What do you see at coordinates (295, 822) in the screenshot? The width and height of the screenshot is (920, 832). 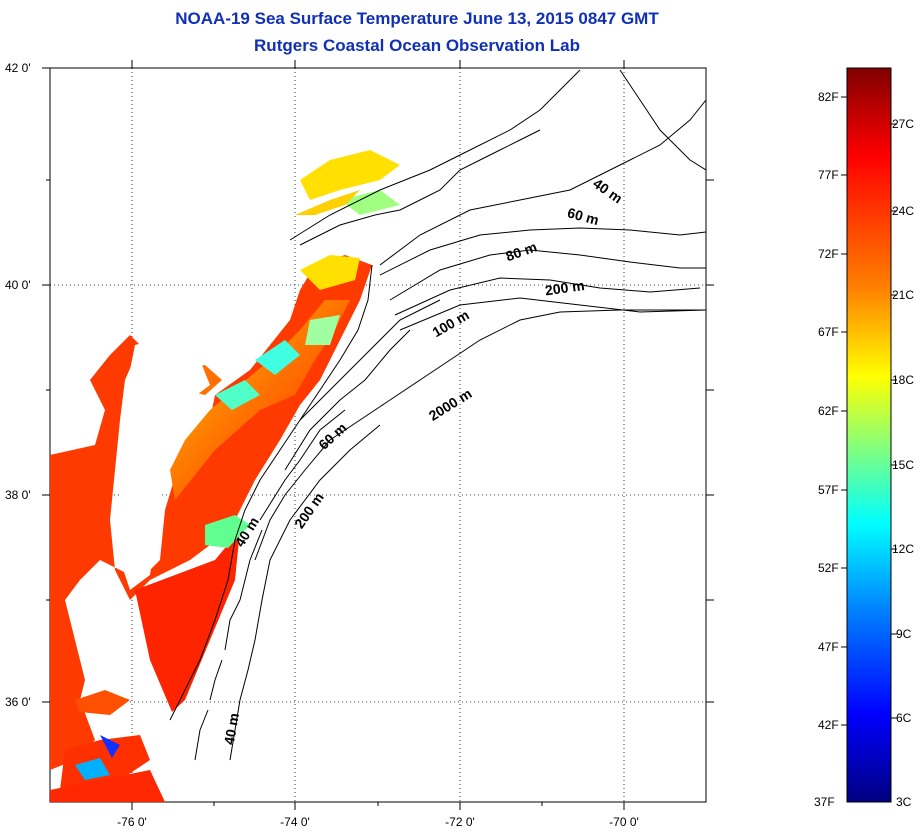 I see `lon-label-74: -74 0'` at bounding box center [295, 822].